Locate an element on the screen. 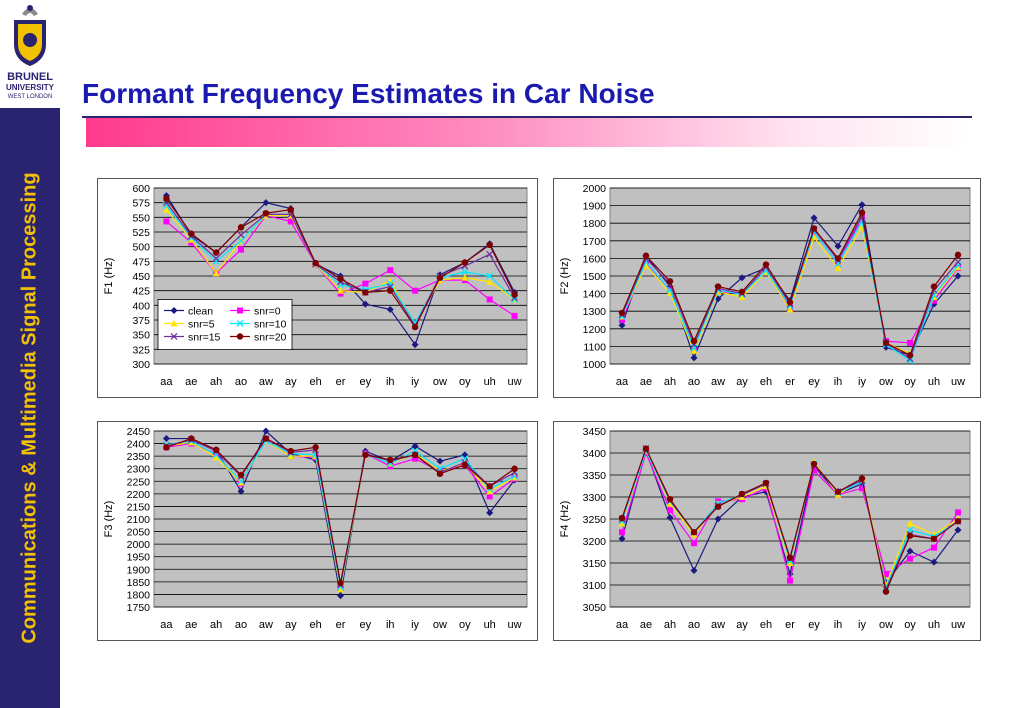 The height and width of the screenshot is (708, 1023). y-tick-label: 1950 is located at coordinates (139, 558).